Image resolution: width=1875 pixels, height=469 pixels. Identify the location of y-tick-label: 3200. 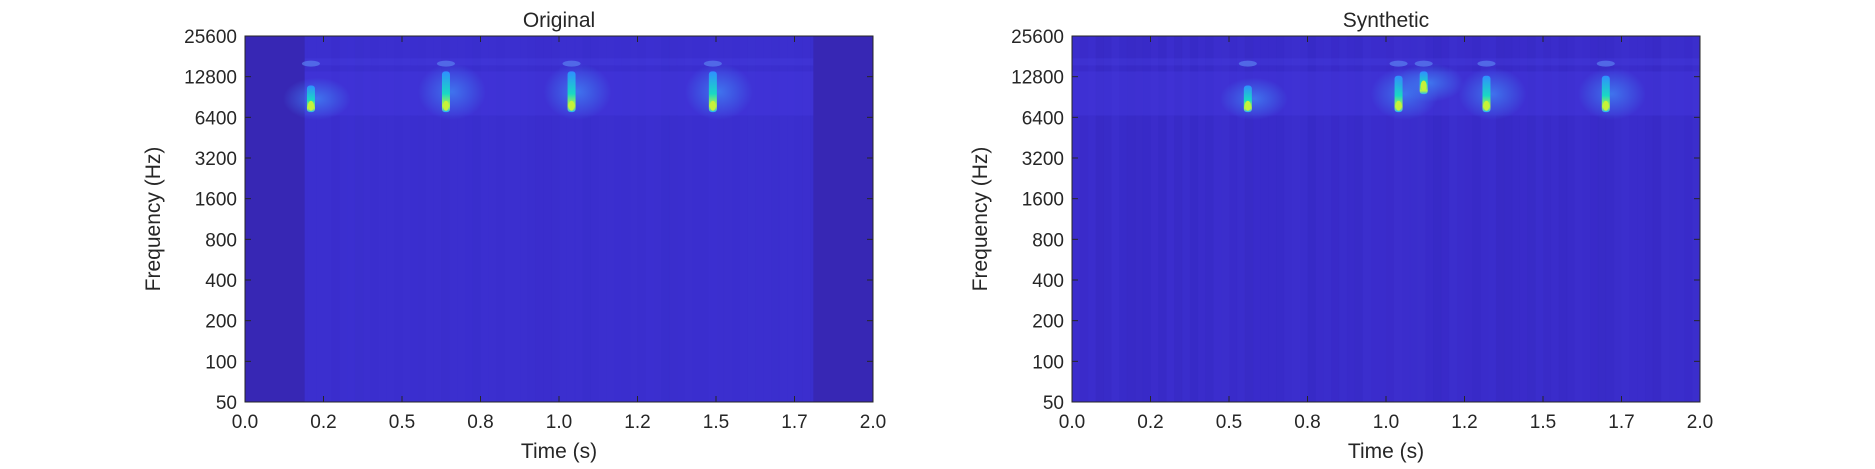
(216, 159).